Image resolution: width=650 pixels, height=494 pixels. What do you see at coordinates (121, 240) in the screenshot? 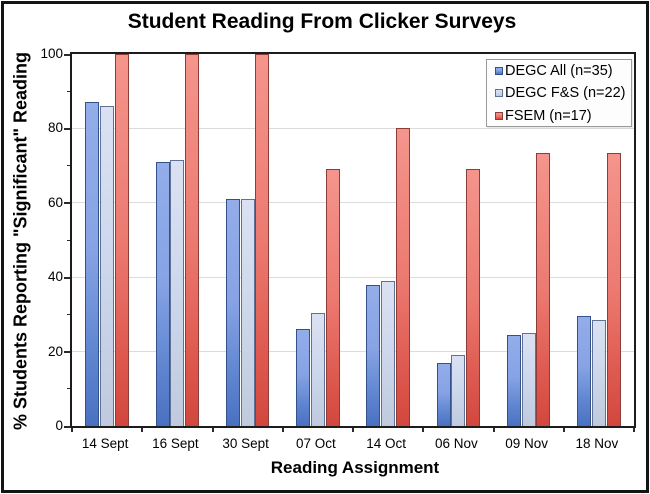
I see `bar-series-3-14-sept` at bounding box center [121, 240].